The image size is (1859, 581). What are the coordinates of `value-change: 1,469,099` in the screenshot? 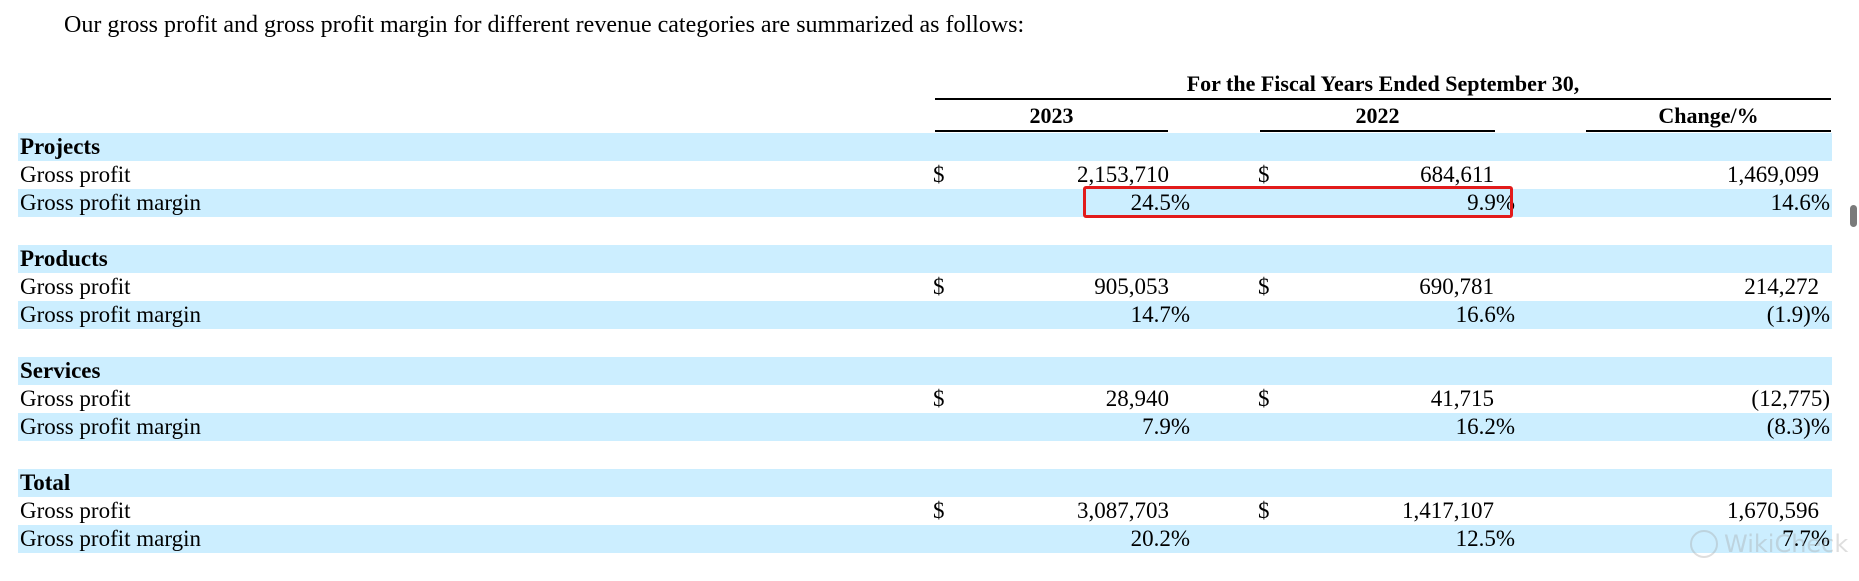 It's located at (1773, 174).